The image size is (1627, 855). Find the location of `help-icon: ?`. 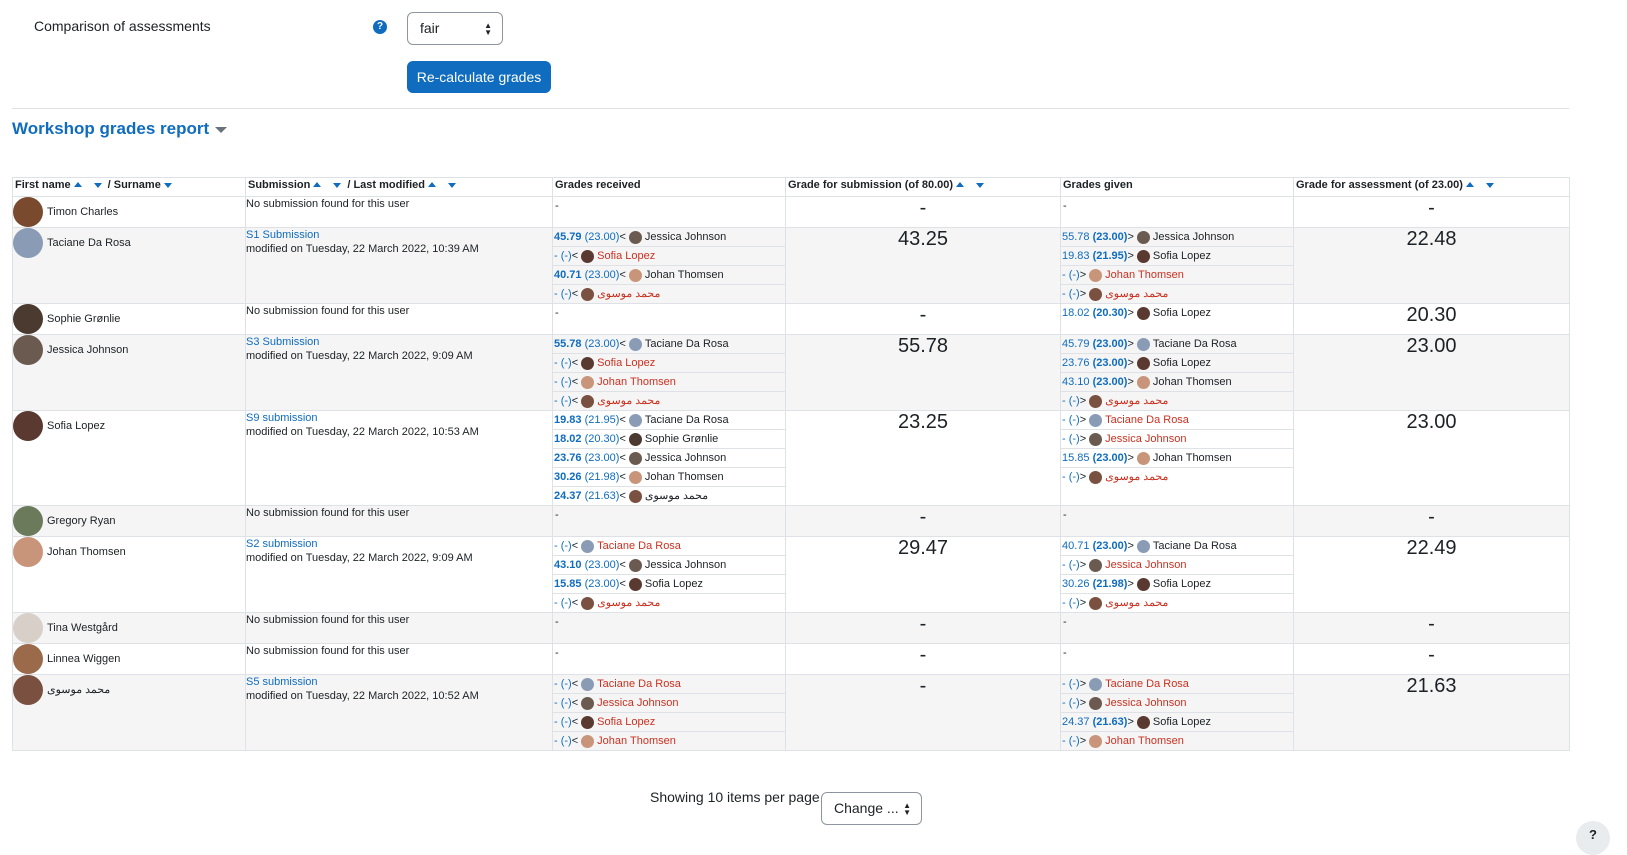

help-icon: ? is located at coordinates (380, 27).